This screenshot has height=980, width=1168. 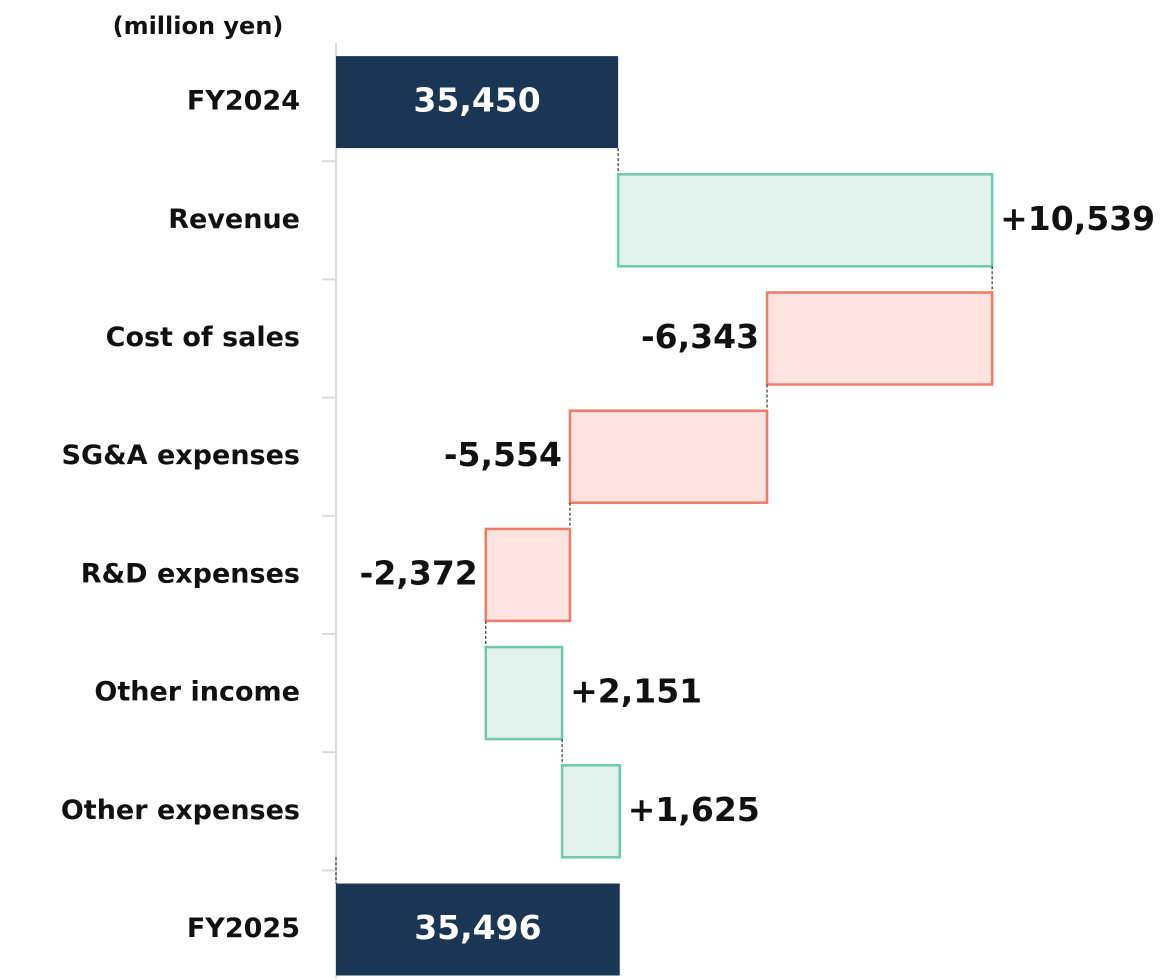 I want to click on value-label: -5,554, so click(x=503, y=454).